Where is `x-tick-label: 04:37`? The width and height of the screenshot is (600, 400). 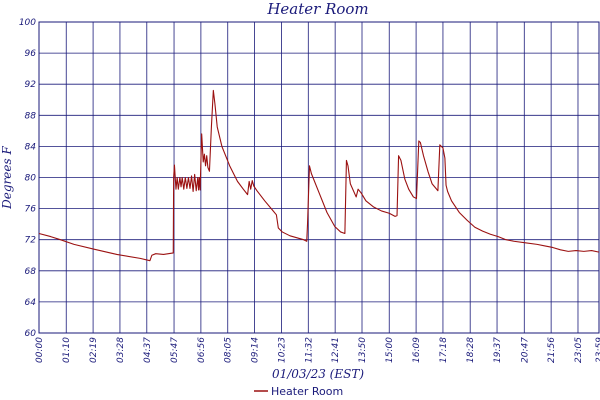 x-tick-label: 04:37 is located at coordinates (148, 350).